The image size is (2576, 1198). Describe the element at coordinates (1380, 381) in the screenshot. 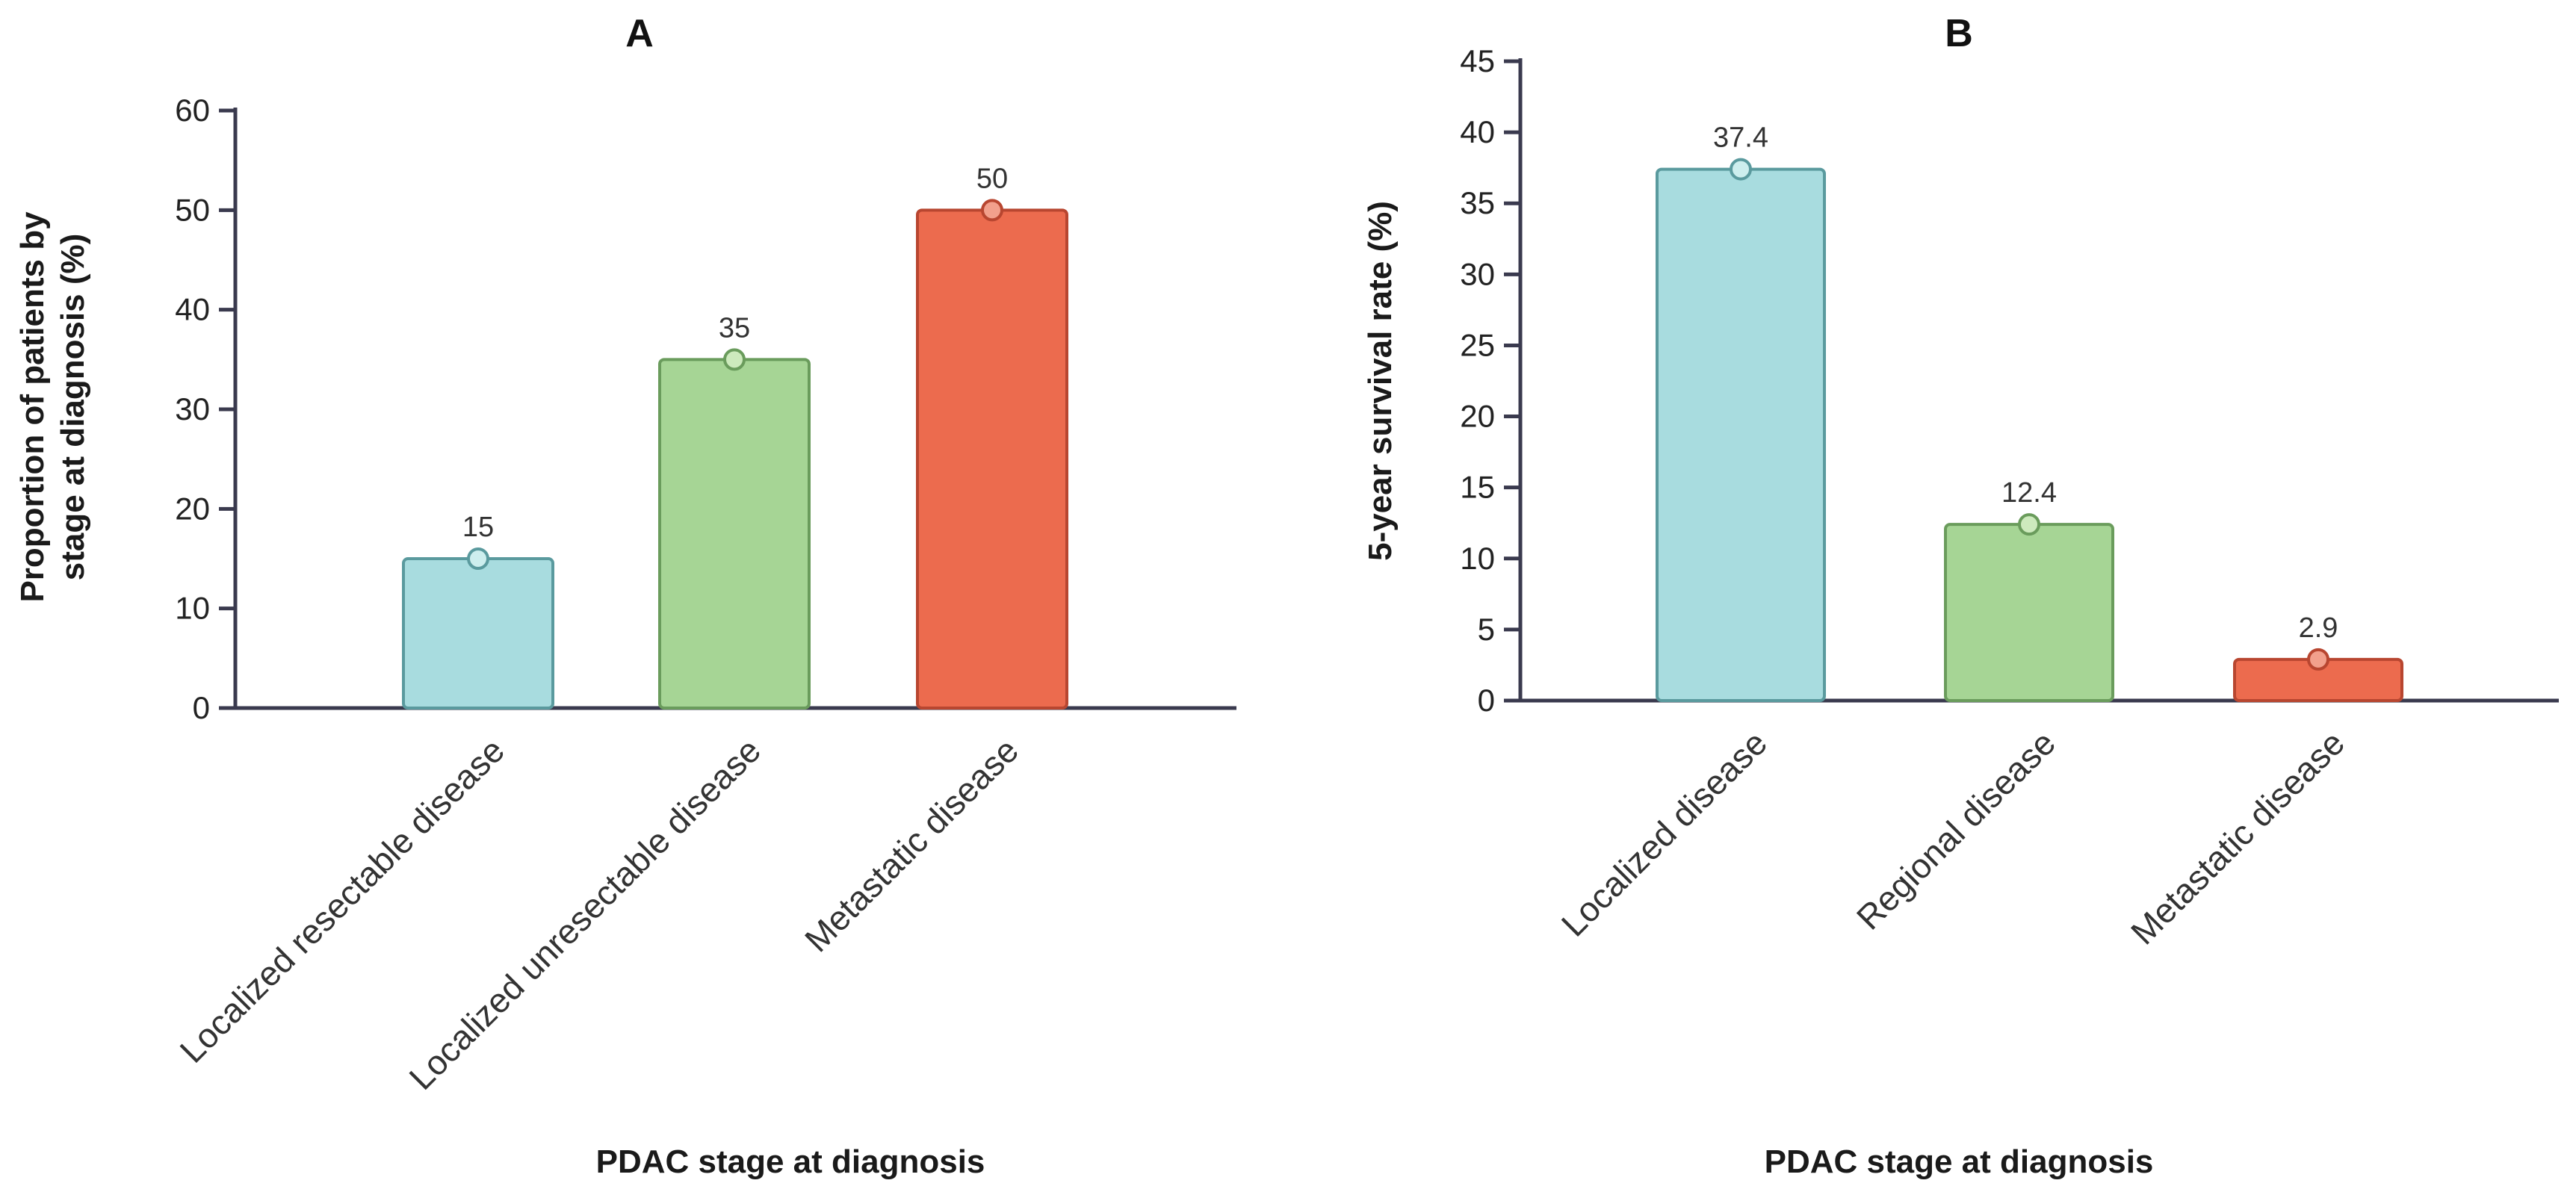

I see `panel-b-y-axis-title: 5-year survival rate (%)` at that location.